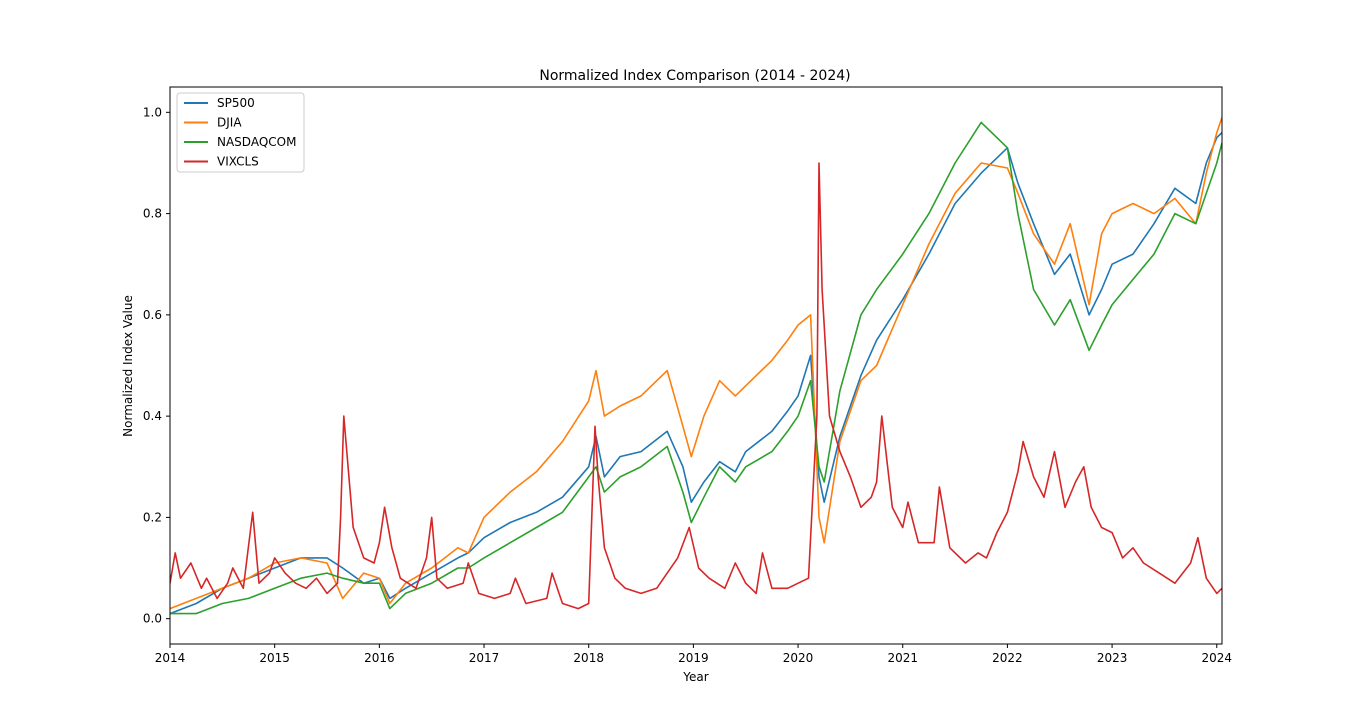 This screenshot has width=1358, height=724. I want to click on x-tick-label: 2020, so click(798, 658).